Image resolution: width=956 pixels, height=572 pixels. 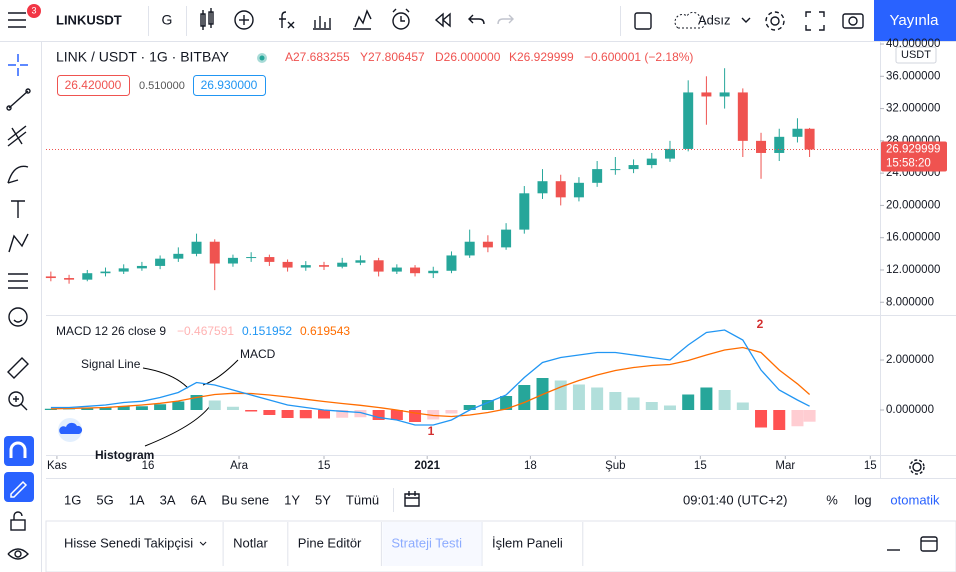 I want to click on tab-highlight, so click(x=432, y=544).